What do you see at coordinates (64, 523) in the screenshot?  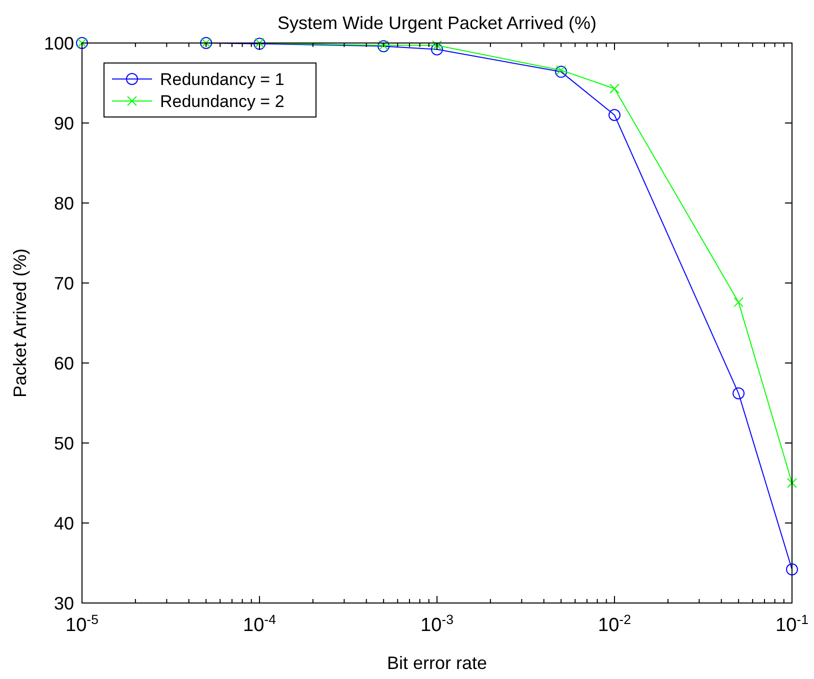 I see `y-tick-label: 40` at bounding box center [64, 523].